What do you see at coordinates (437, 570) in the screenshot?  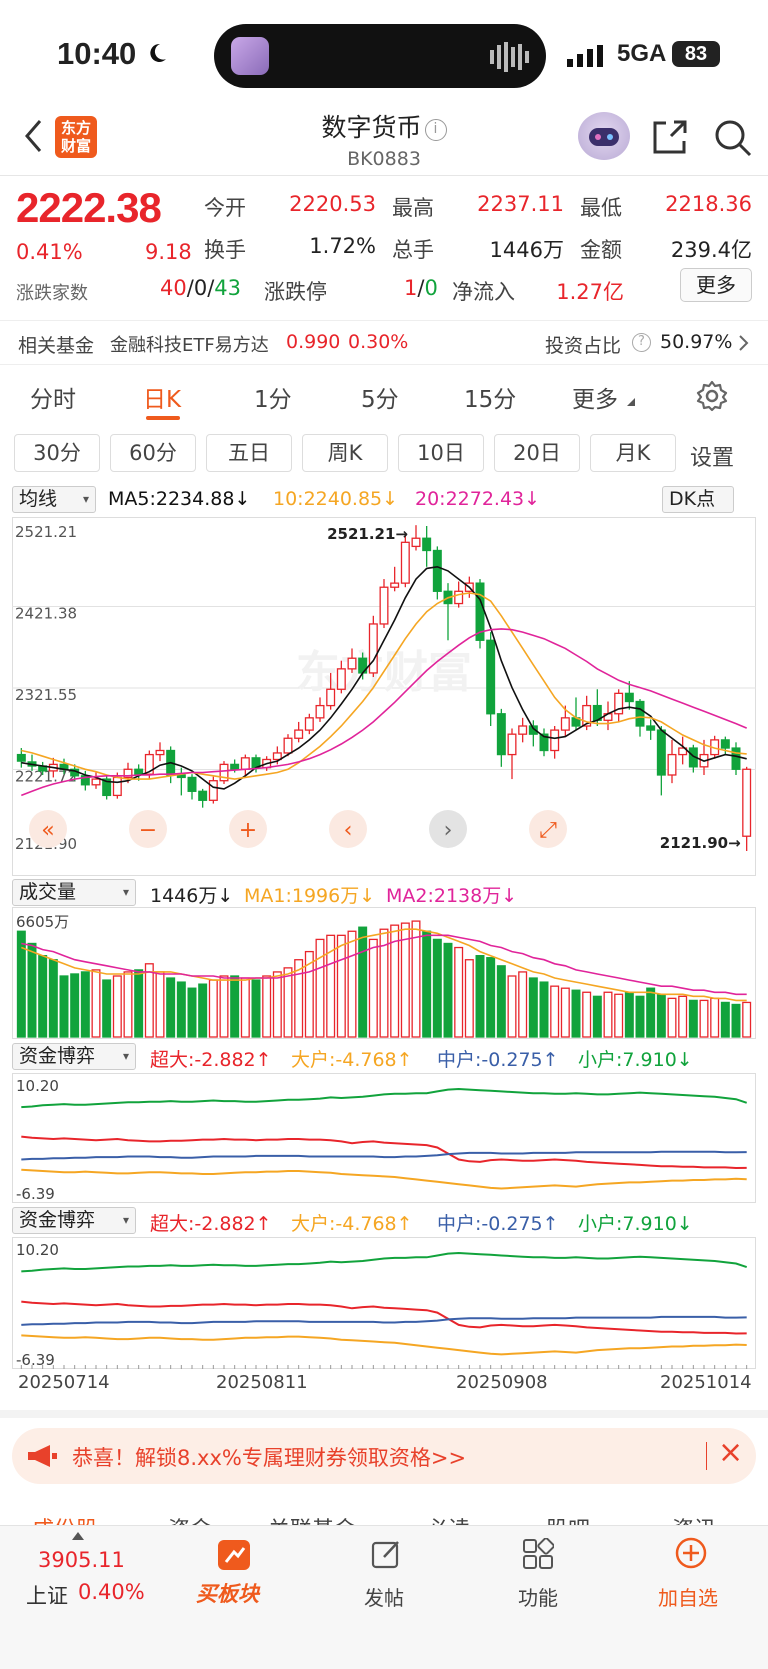 I see `candle-down` at bounding box center [437, 570].